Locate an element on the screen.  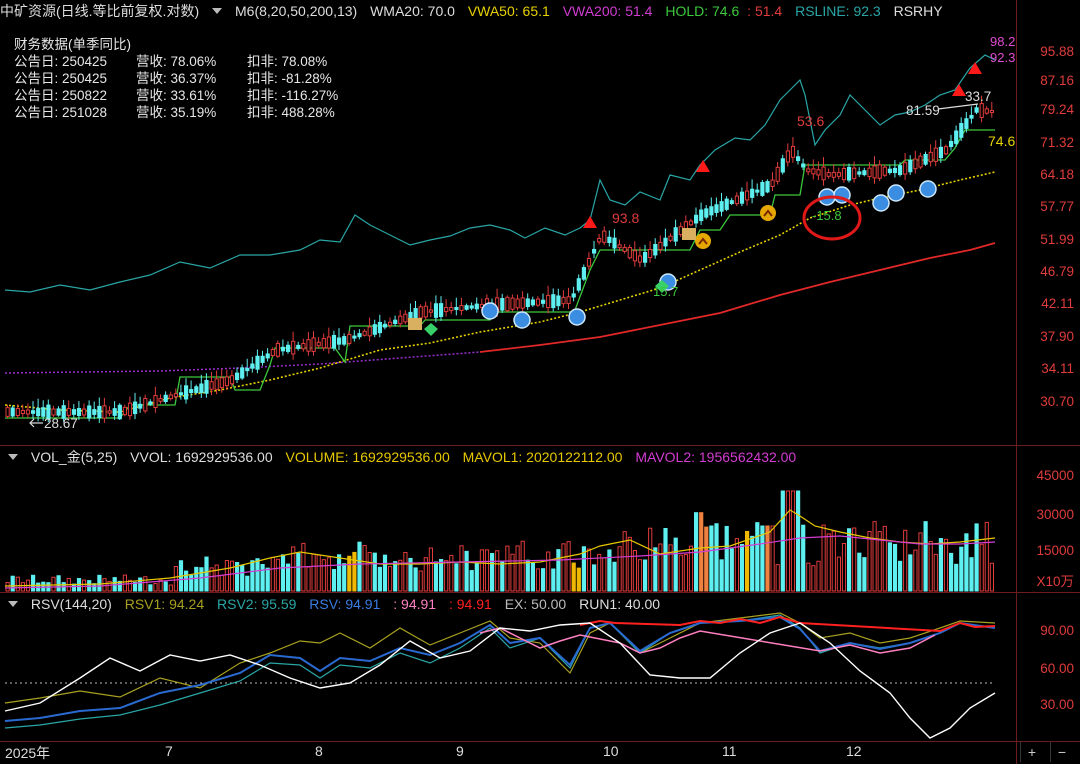
financial-row: 公告日: 250822 营收: 33.61% 扣非: -116.27% is located at coordinates (176, 95).